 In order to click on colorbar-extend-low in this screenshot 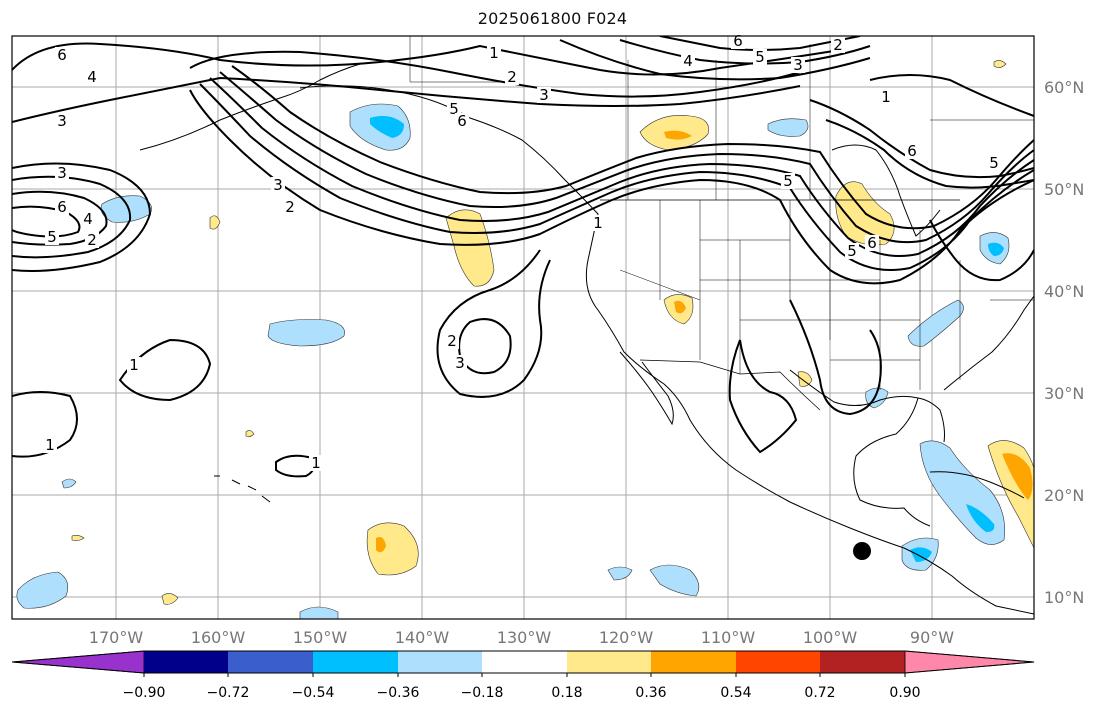, I will do `click(78, 662)`.